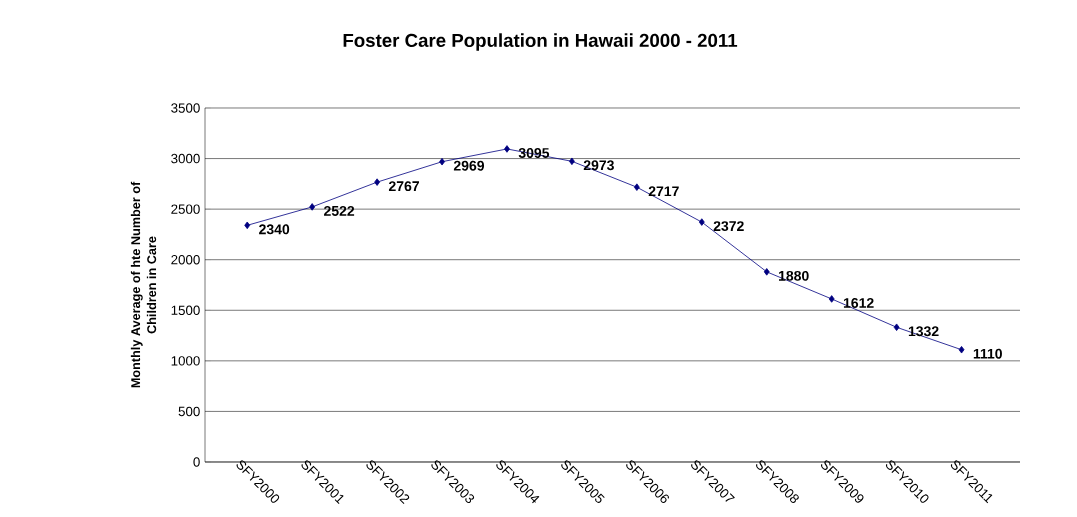 The width and height of the screenshot is (1077, 517). I want to click on y-tick-label: 3000, so click(185, 158).